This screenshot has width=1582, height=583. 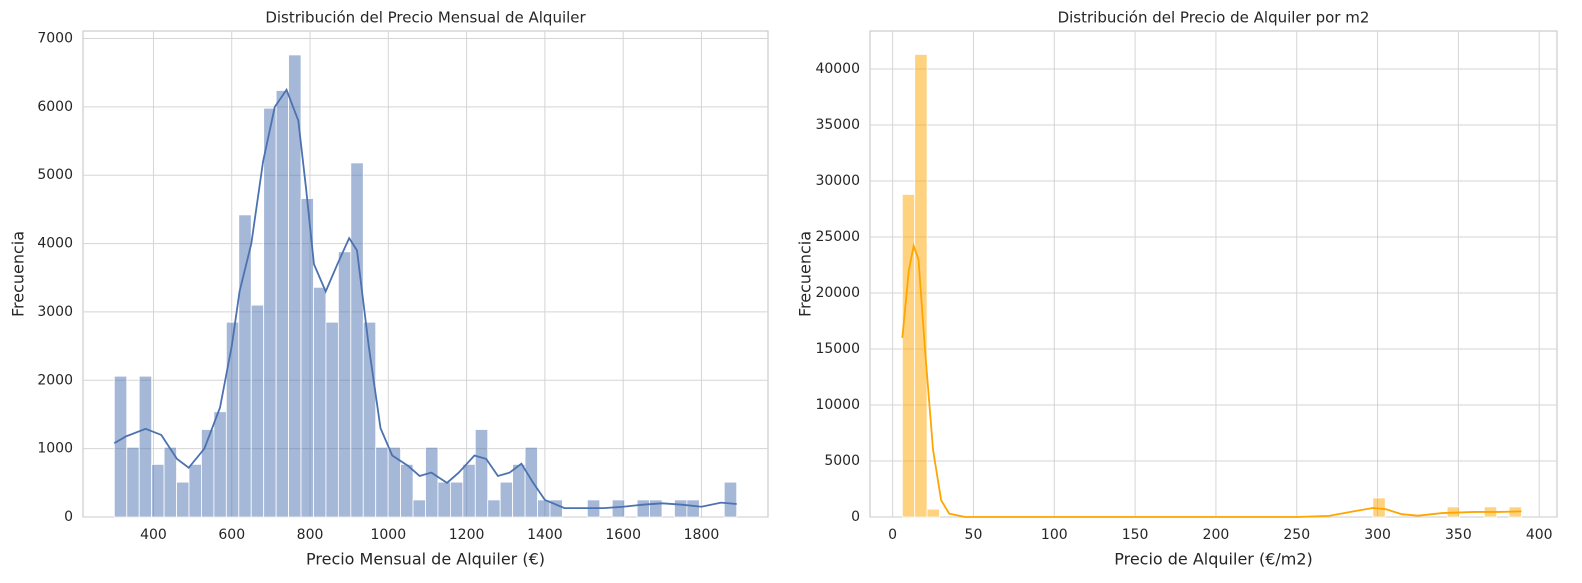 What do you see at coordinates (467, 535) in the screenshot?
I see `x-tick-label: 1200` at bounding box center [467, 535].